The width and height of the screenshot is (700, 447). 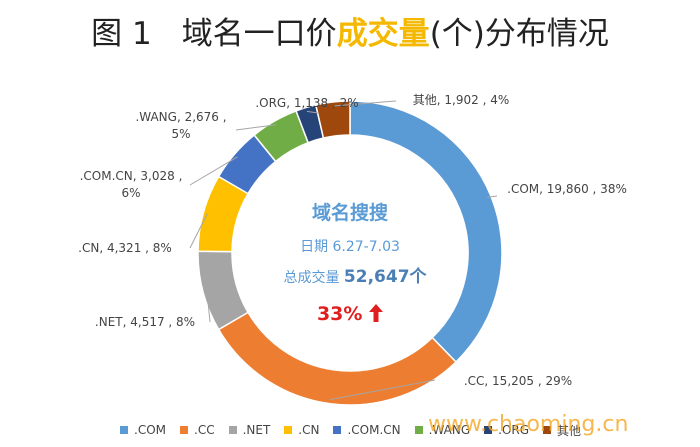 I want to click on data-label-cn: .CN, 4,321 , 8%, so click(x=125, y=248).